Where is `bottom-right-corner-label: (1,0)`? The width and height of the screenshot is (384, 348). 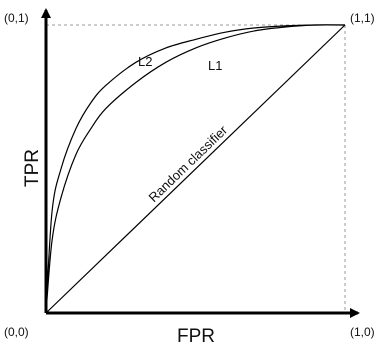 bottom-right-corner-label: (1,0) is located at coordinates (362, 332).